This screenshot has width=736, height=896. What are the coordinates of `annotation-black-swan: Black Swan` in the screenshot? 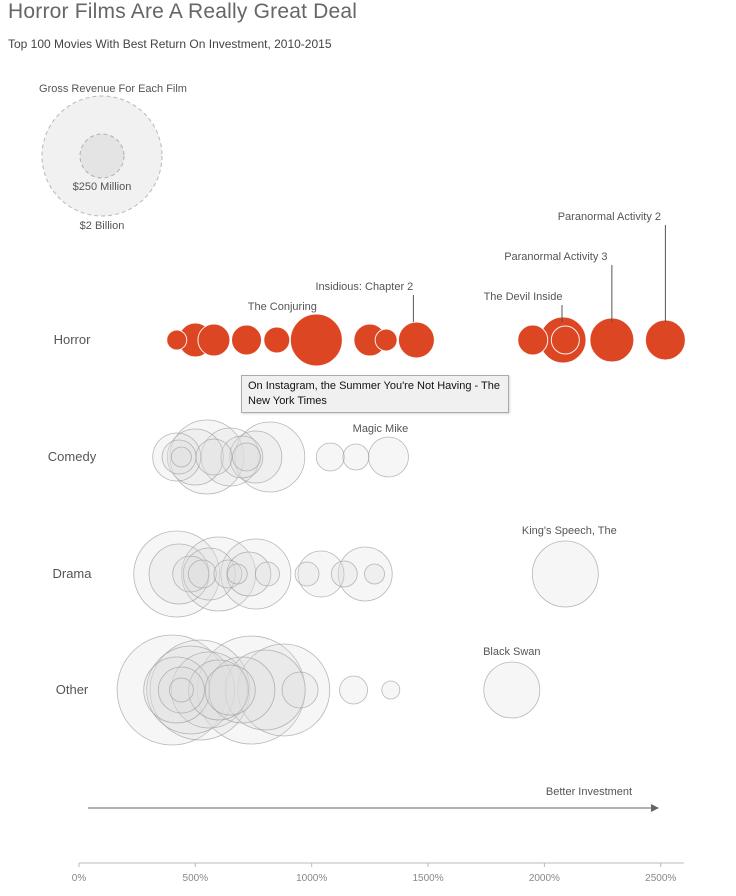 It's located at (511, 652).